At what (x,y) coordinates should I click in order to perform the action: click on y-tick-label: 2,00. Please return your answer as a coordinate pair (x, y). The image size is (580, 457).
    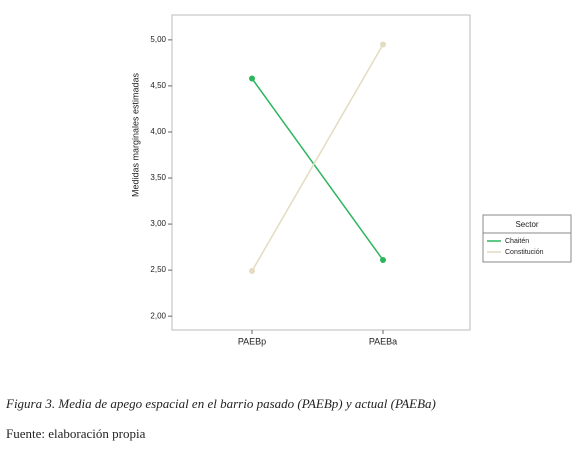
    Looking at the image, I should click on (158, 315).